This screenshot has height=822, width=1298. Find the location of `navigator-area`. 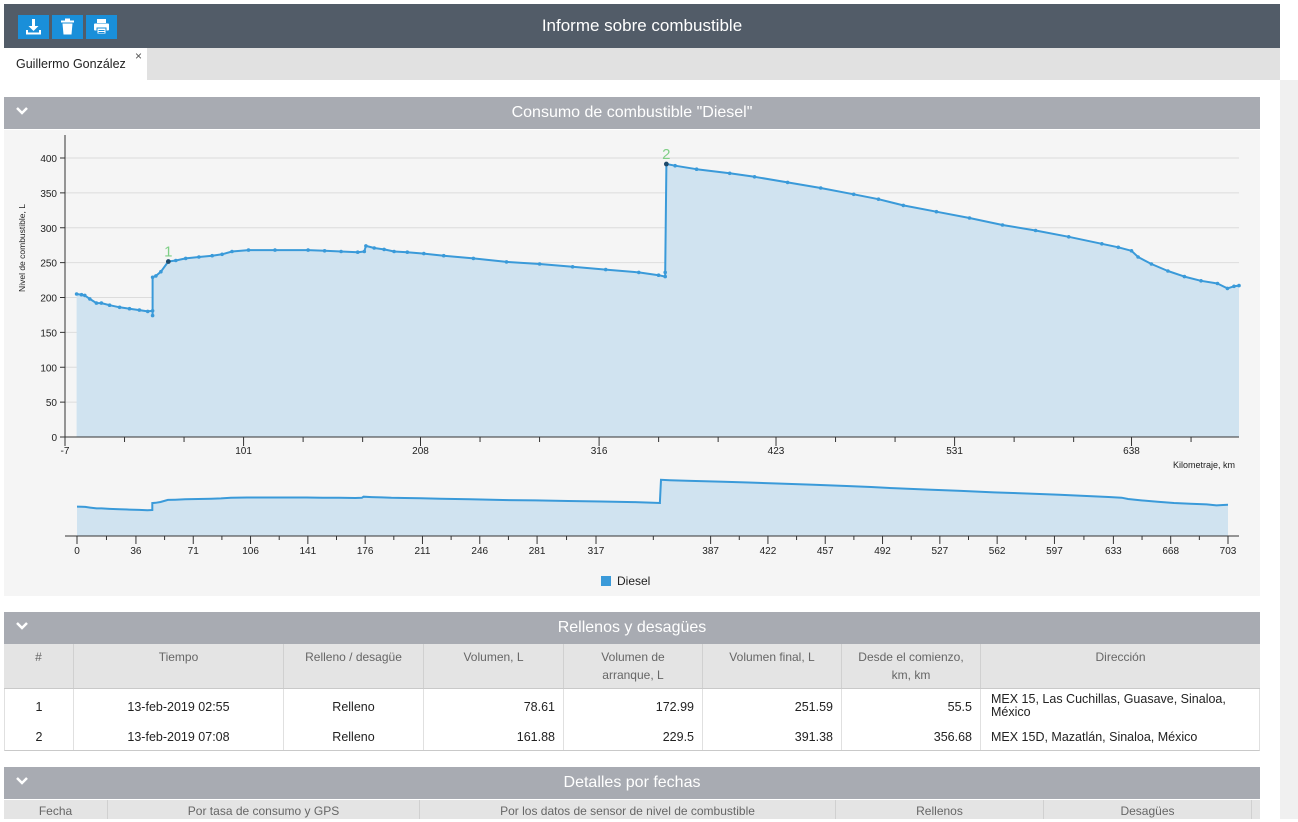

navigator-area is located at coordinates (652, 507).